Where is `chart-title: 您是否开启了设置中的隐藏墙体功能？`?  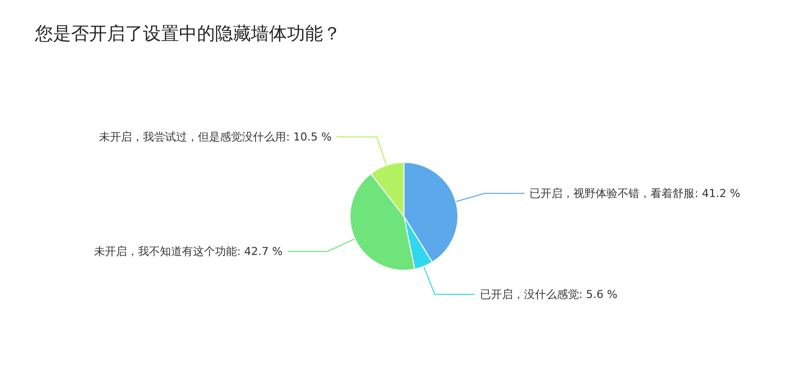 chart-title: 您是否开启了设置中的隐藏墙体功能？ is located at coordinates (187, 34).